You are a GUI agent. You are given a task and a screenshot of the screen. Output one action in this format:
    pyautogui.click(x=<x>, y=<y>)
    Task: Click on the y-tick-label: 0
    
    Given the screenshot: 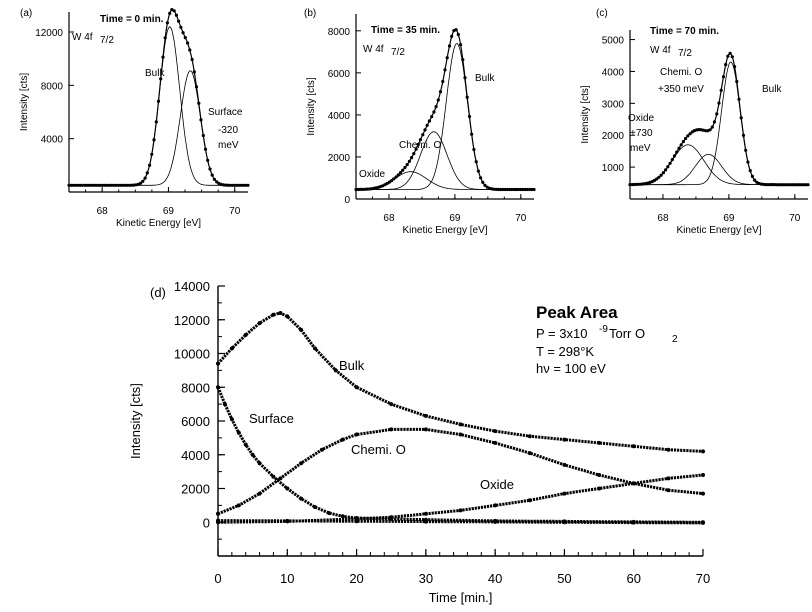 What is the action you would take?
    pyautogui.click(x=347, y=200)
    